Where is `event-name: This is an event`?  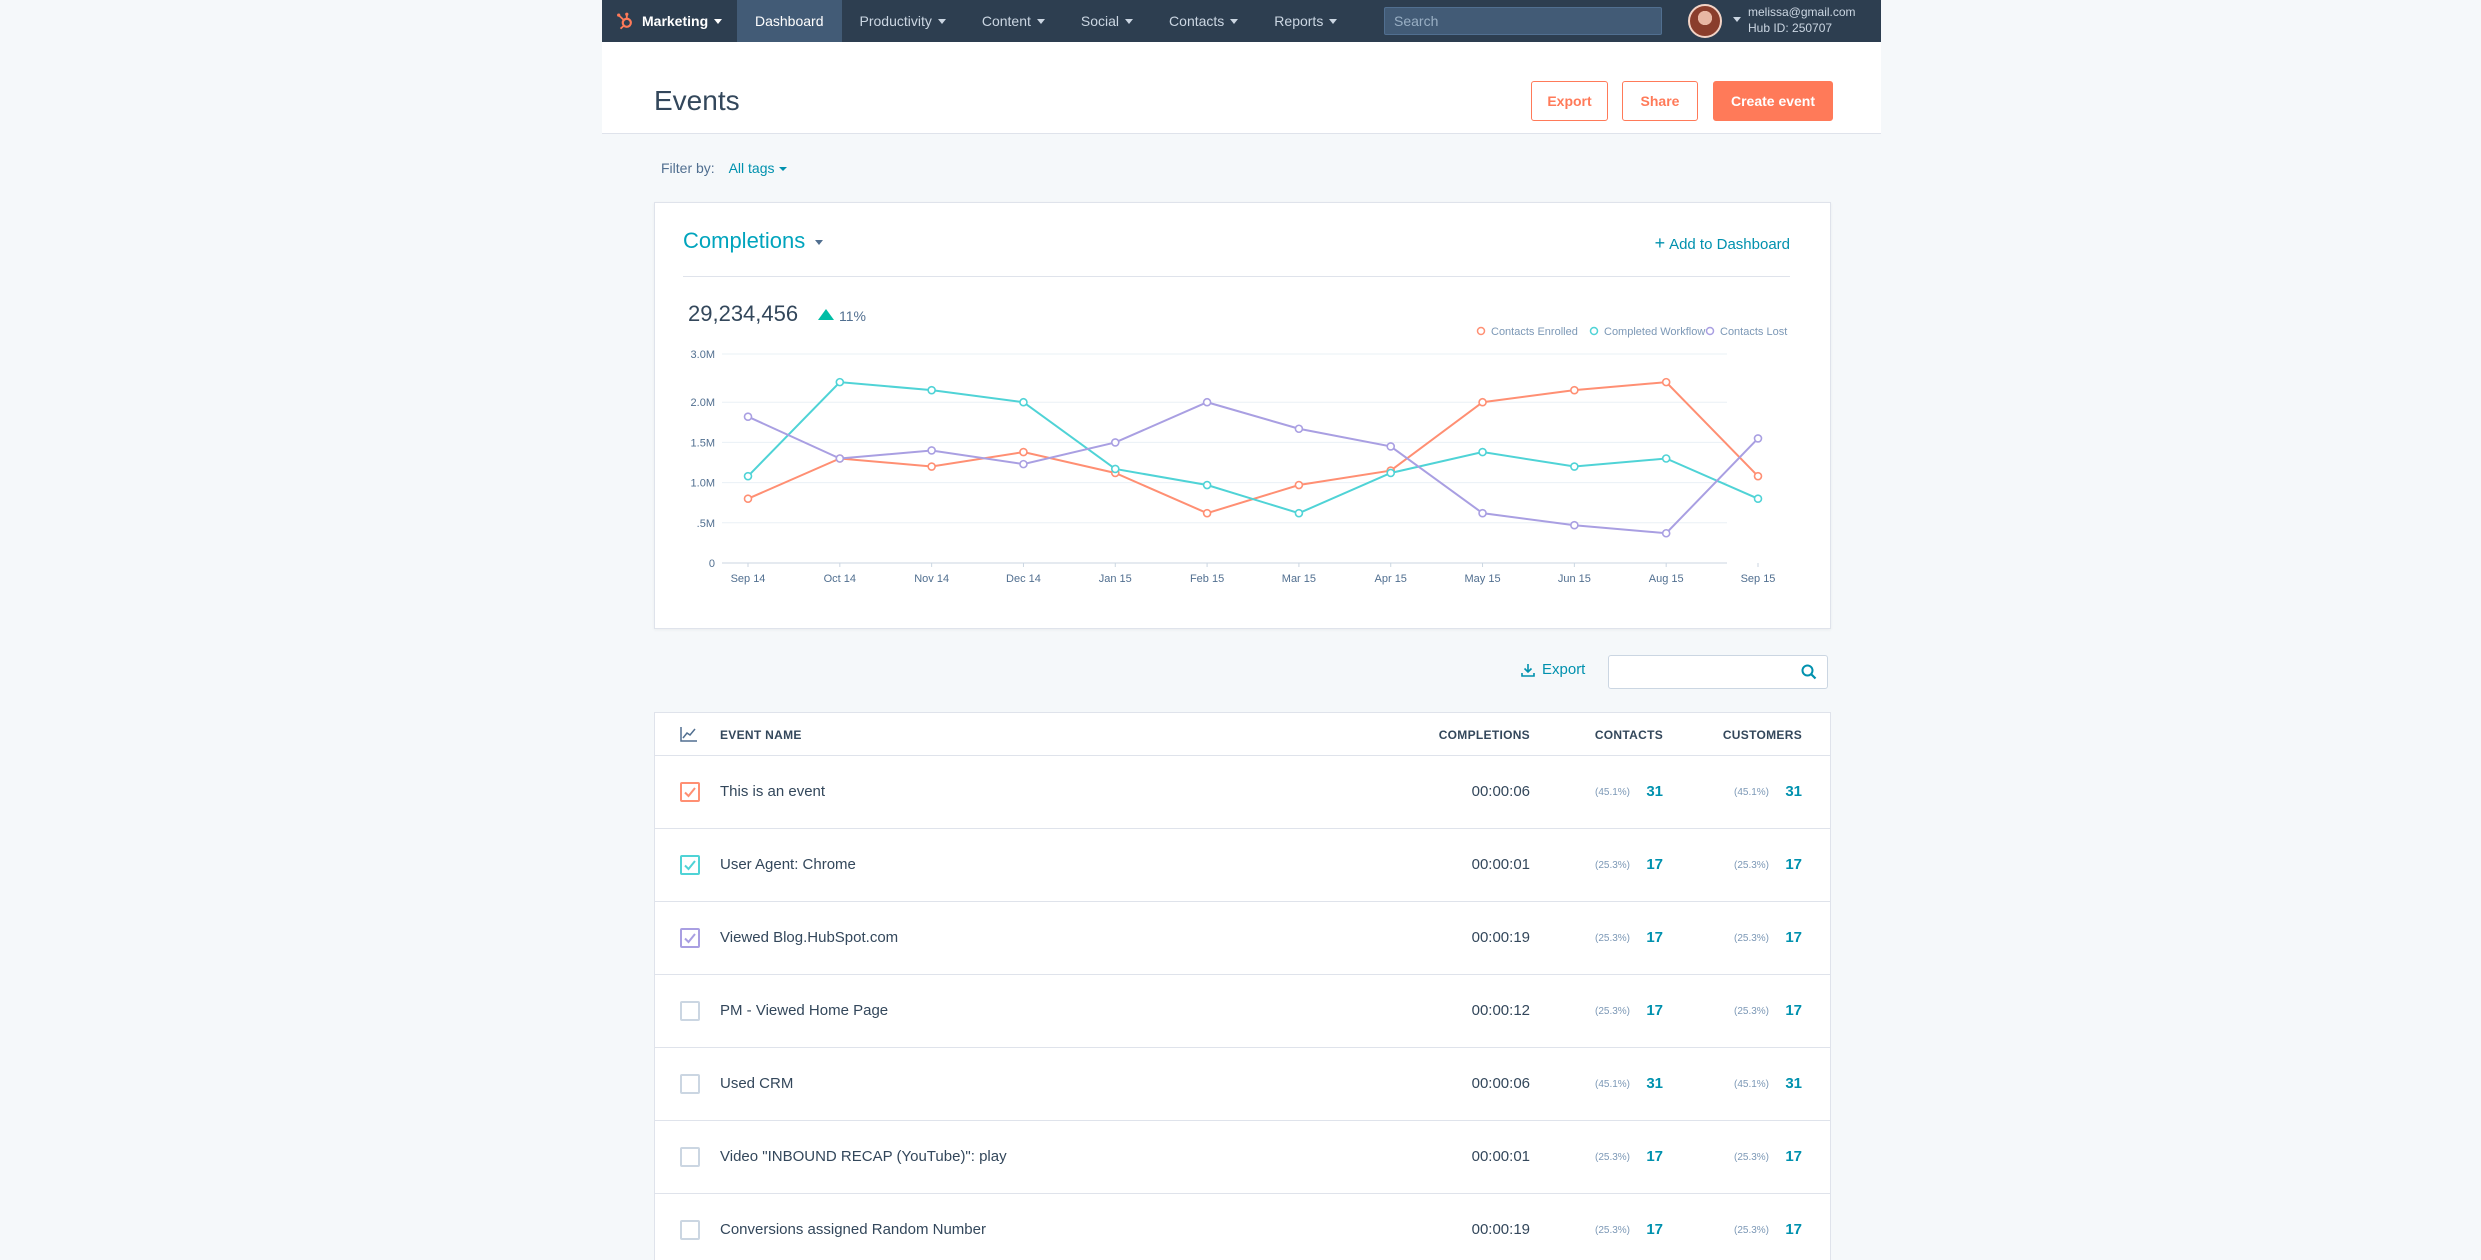 event-name: This is an event is located at coordinates (773, 791).